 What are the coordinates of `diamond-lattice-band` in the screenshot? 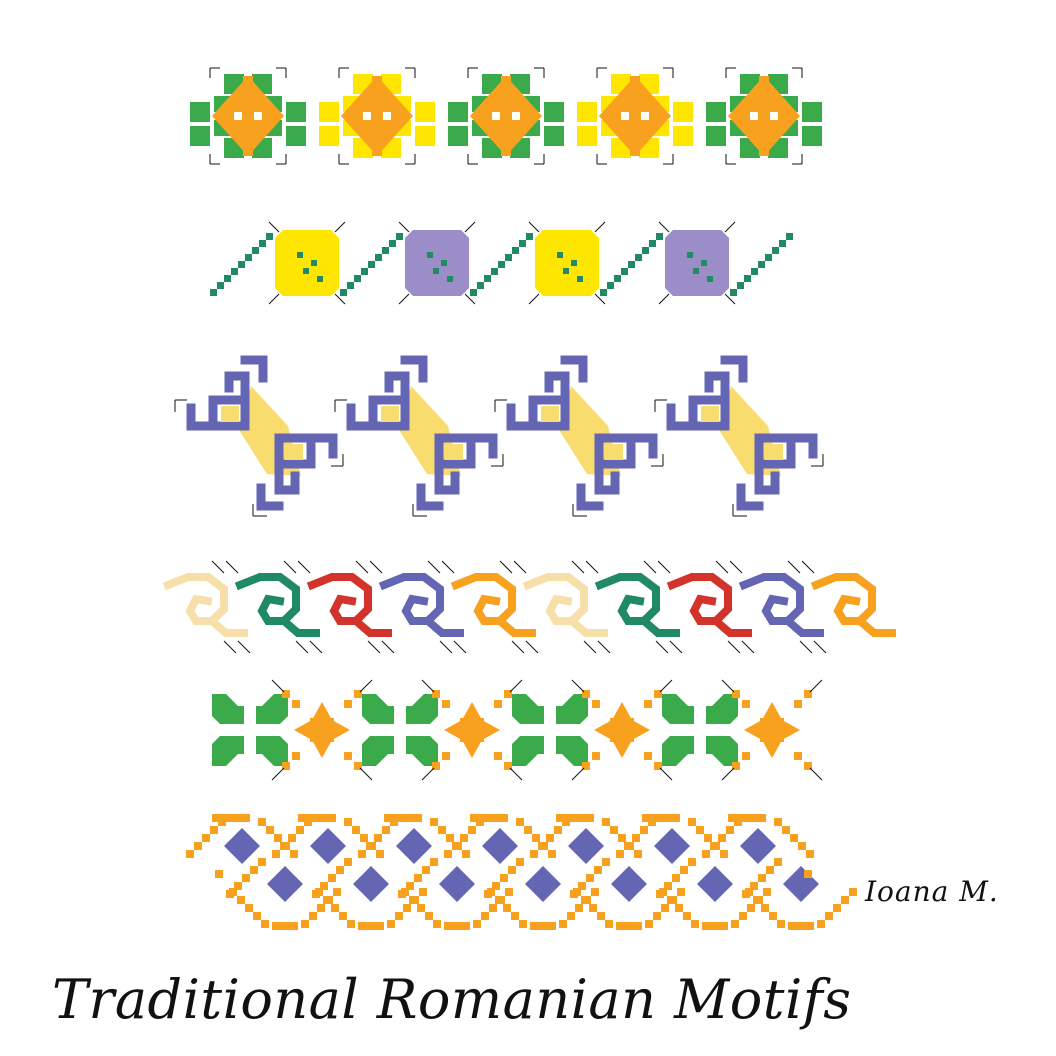 It's located at (528, 872).